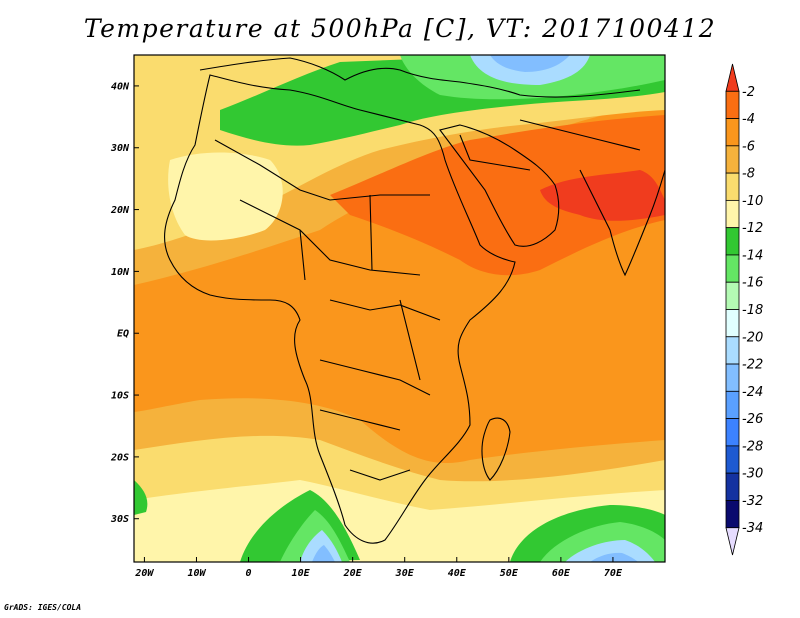 The image size is (800, 618). Describe the element at coordinates (120, 86) in the screenshot. I see `y-tick-label: 40N` at that location.